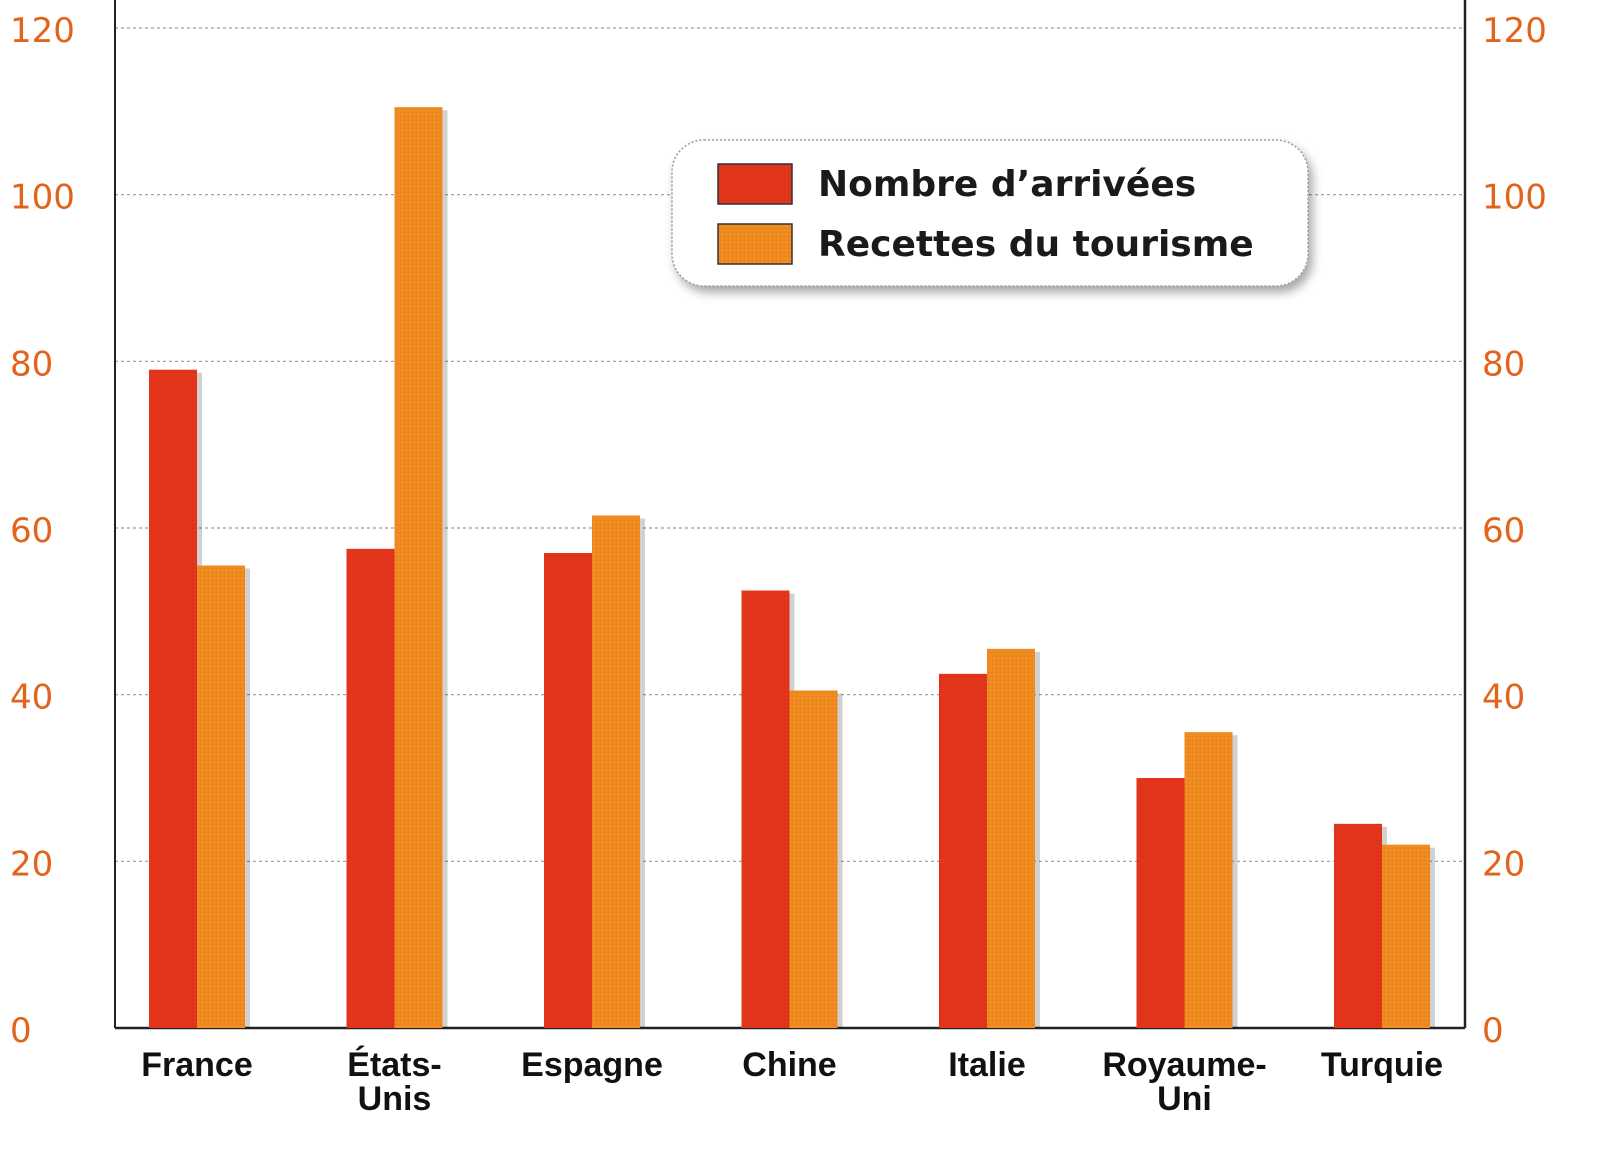  I want to click on y-tick-label-right-40: 40, so click(1503, 698).